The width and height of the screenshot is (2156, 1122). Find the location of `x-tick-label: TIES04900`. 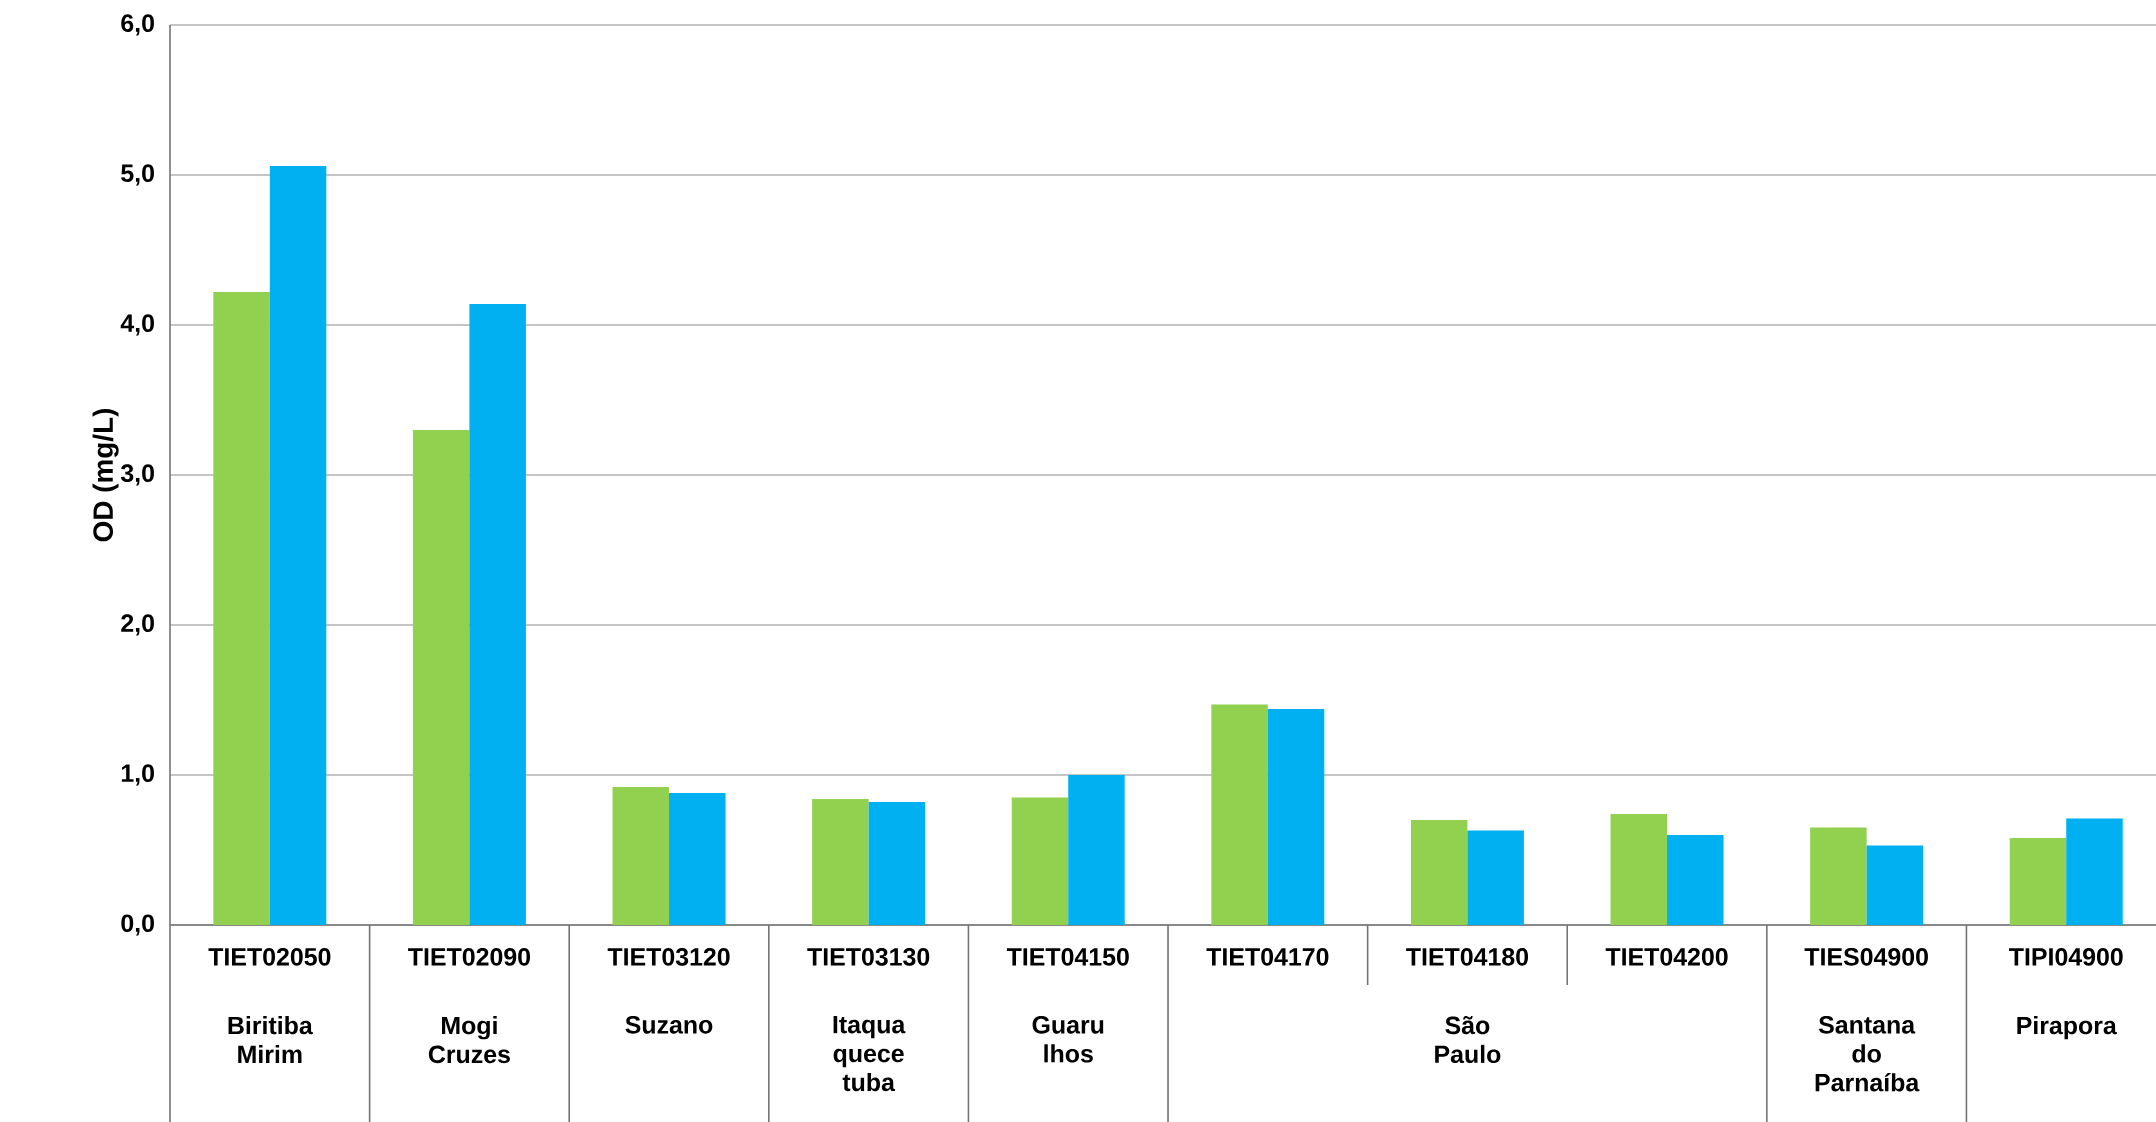

x-tick-label: TIES04900 is located at coordinates (1866, 957).